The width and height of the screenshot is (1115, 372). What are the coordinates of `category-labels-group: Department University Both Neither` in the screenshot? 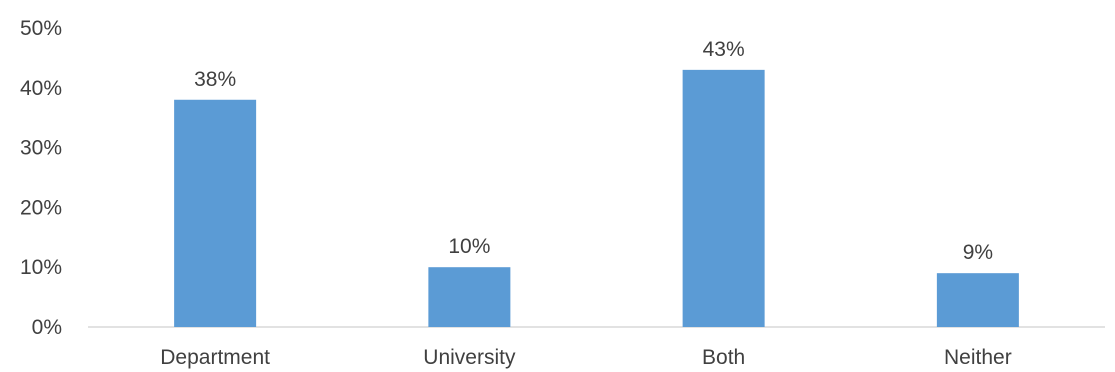 It's located at (585, 357).